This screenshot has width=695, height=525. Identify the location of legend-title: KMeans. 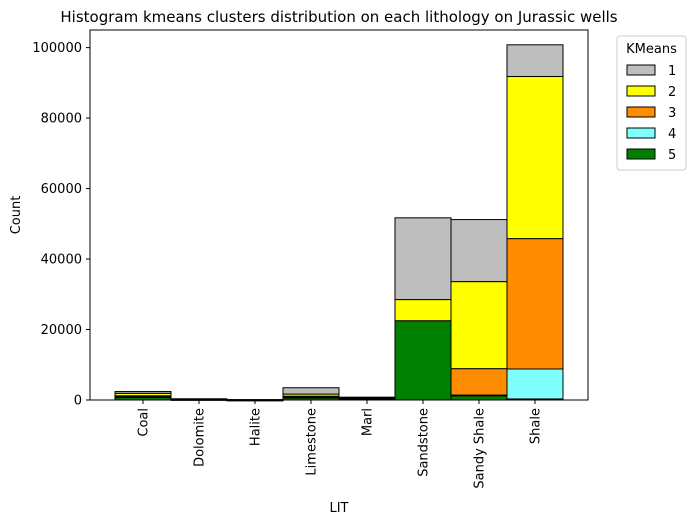
(651, 49).